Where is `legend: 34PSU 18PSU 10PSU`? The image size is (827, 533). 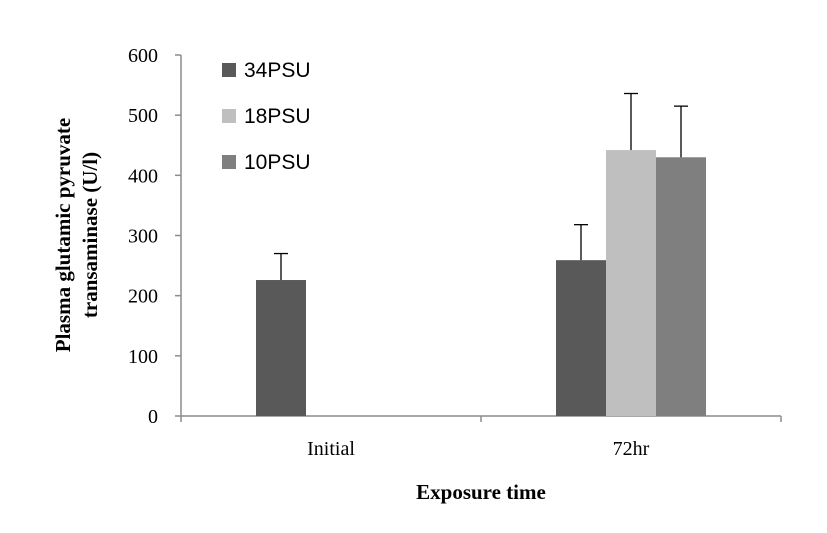 legend: 34PSU 18PSU 10PSU is located at coordinates (266, 116).